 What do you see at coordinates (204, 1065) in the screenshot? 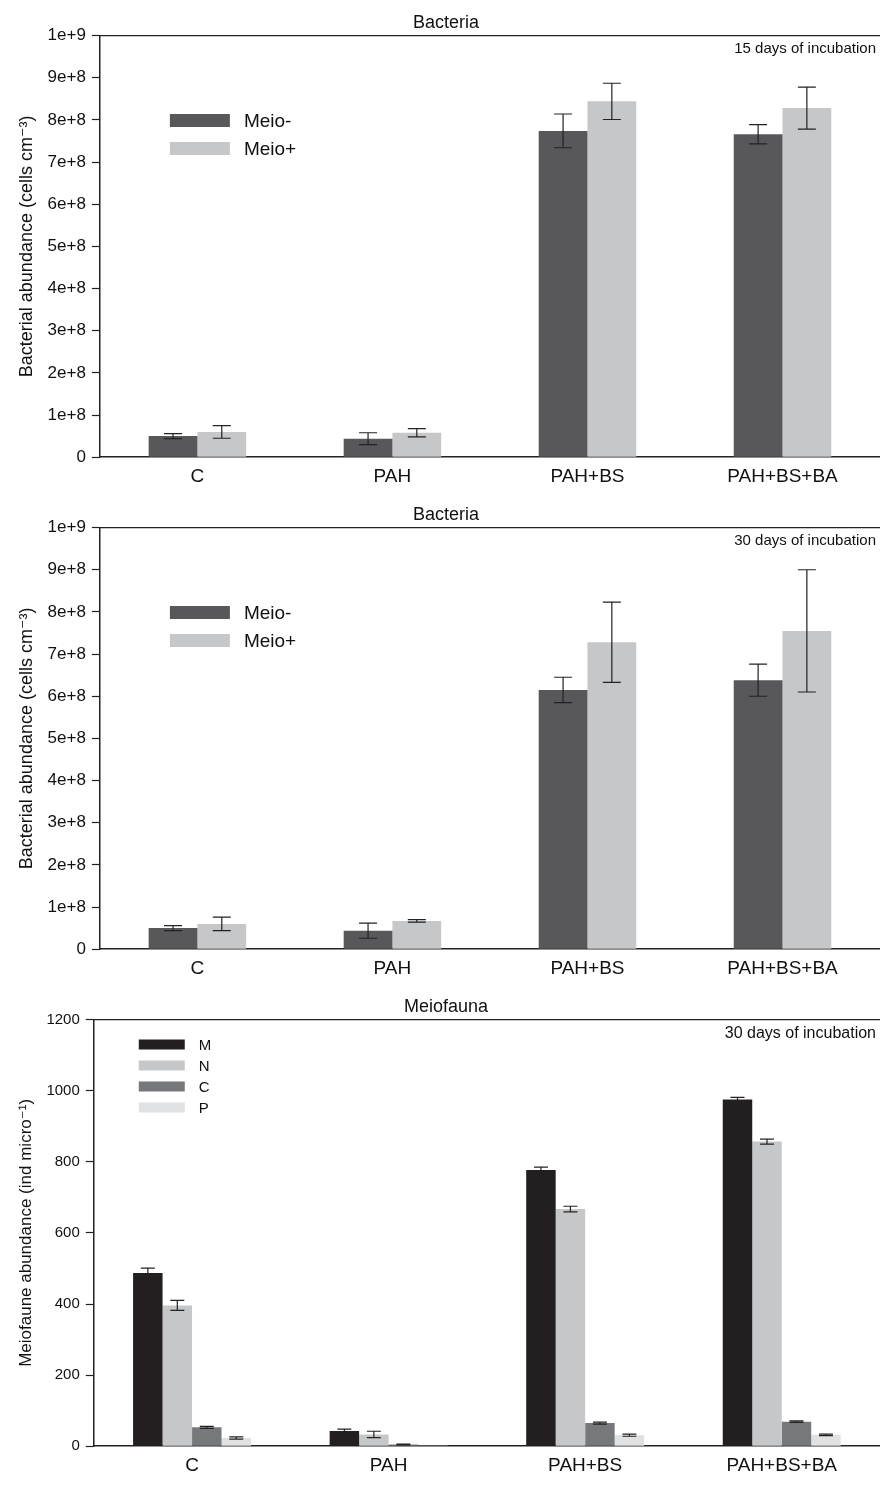
I see `legend-label: N` at bounding box center [204, 1065].